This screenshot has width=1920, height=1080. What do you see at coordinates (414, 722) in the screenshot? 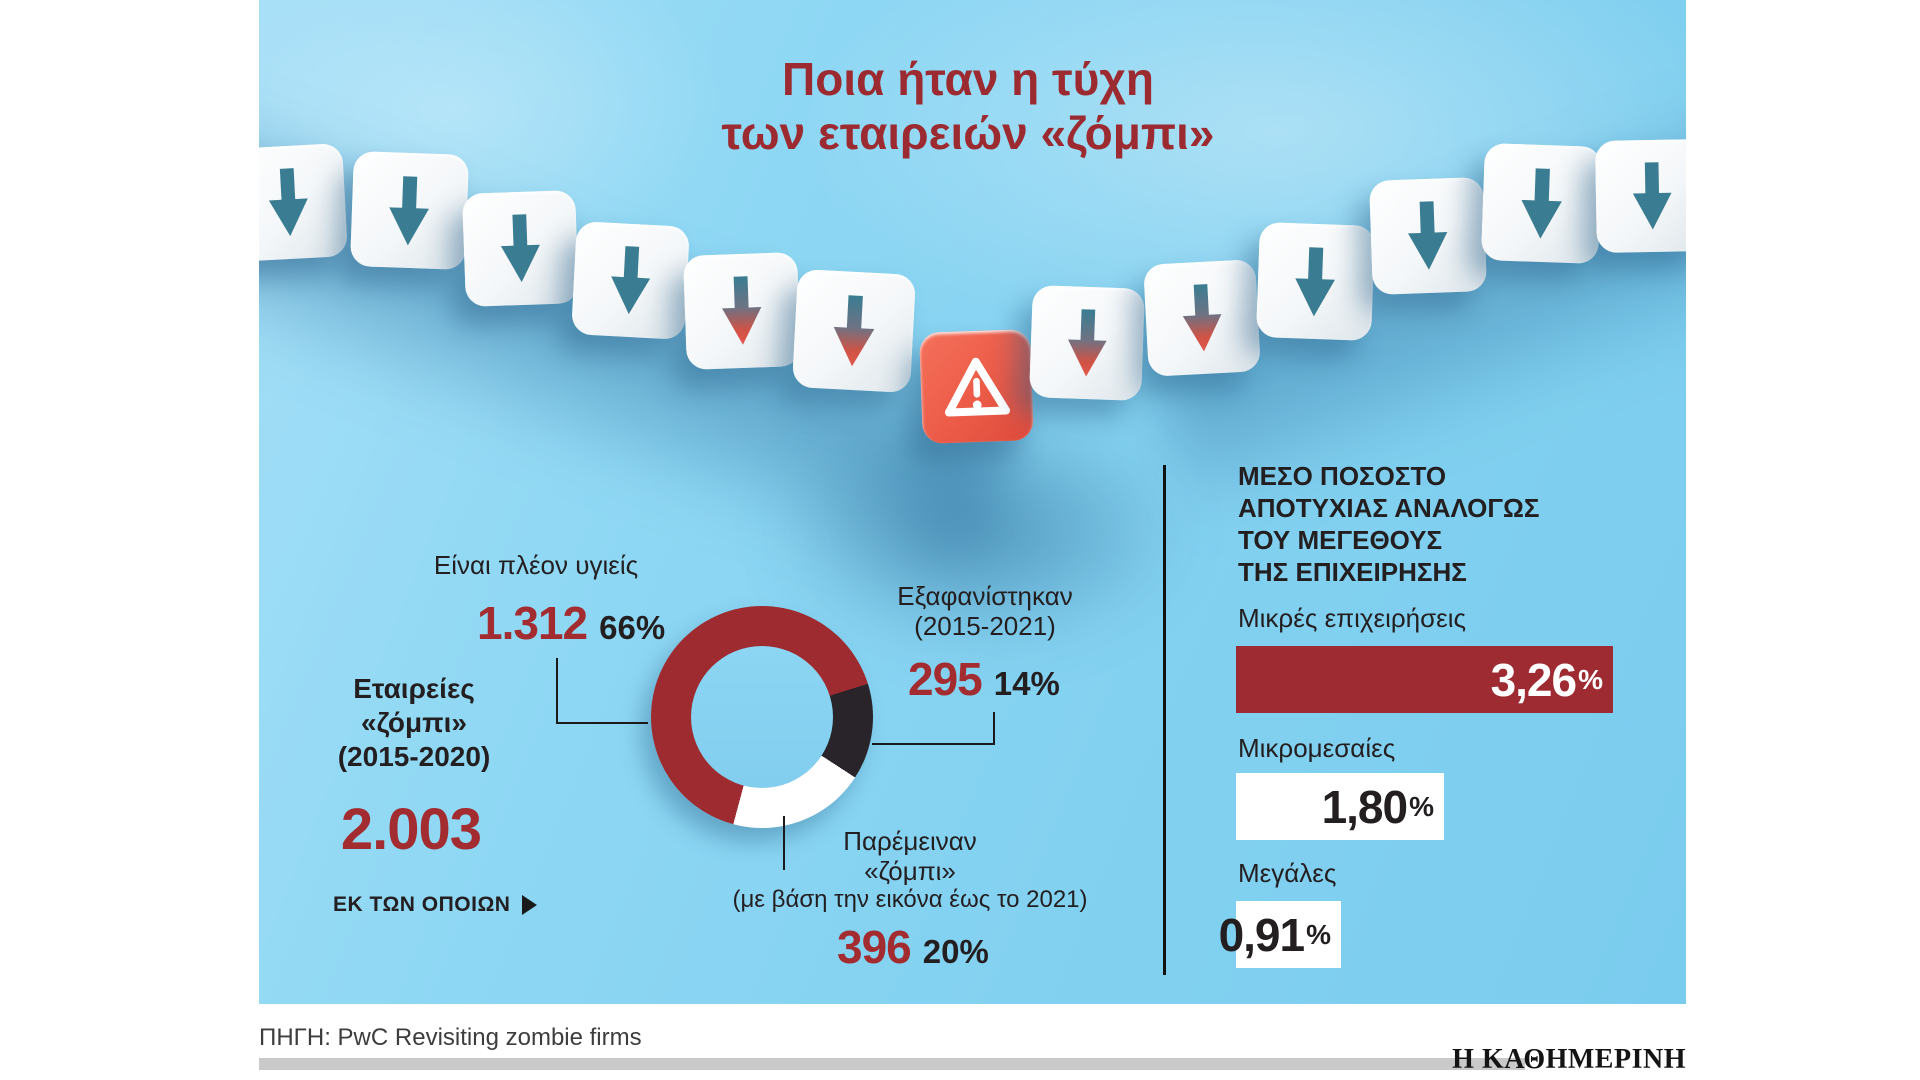
I see `label-total: Εταιρείες «ζόμπι» (2015-2020)` at bounding box center [414, 722].